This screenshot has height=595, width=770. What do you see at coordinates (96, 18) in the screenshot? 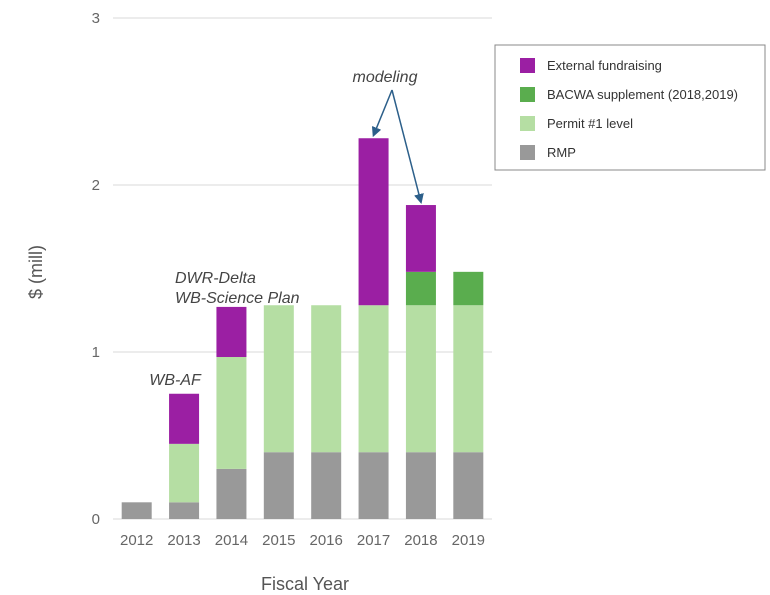
I see `y-tick-label: 3` at bounding box center [96, 18].